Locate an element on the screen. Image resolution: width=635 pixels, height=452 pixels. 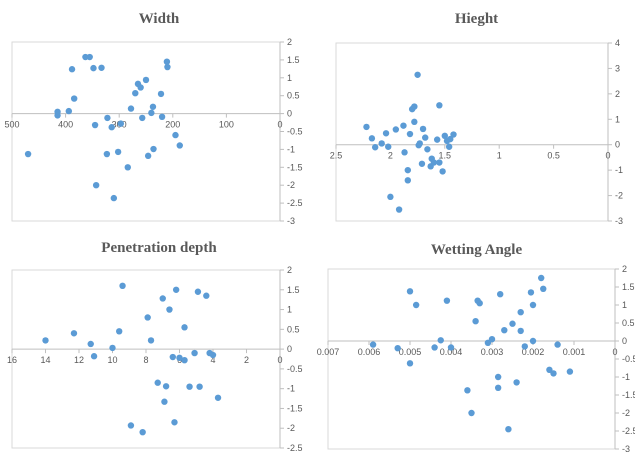
chart-title: Wetting Angle is located at coordinates (476, 250).